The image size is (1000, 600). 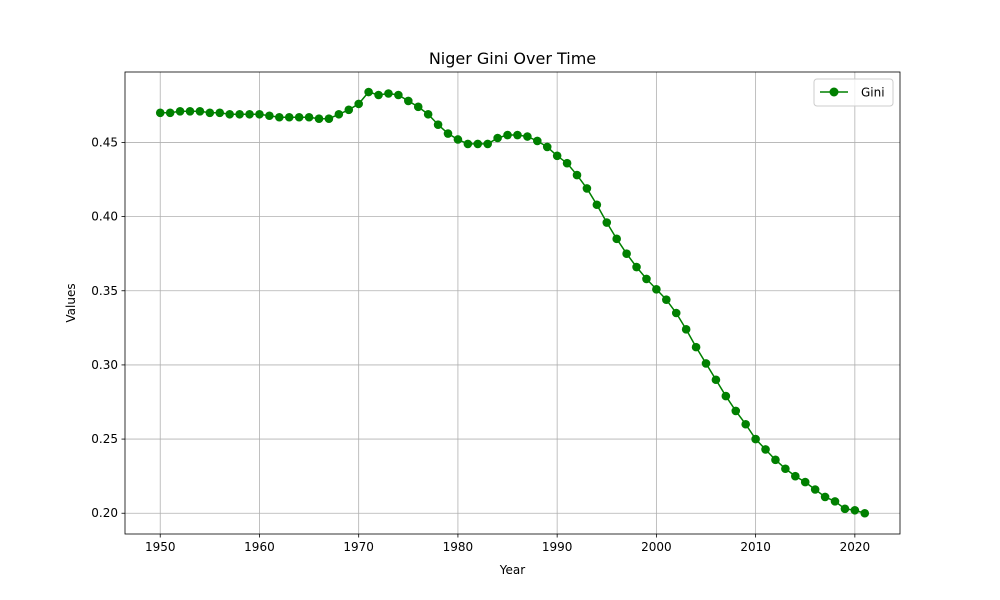 What do you see at coordinates (104, 513) in the screenshot?
I see `y-tick-label: 0.20` at bounding box center [104, 513].